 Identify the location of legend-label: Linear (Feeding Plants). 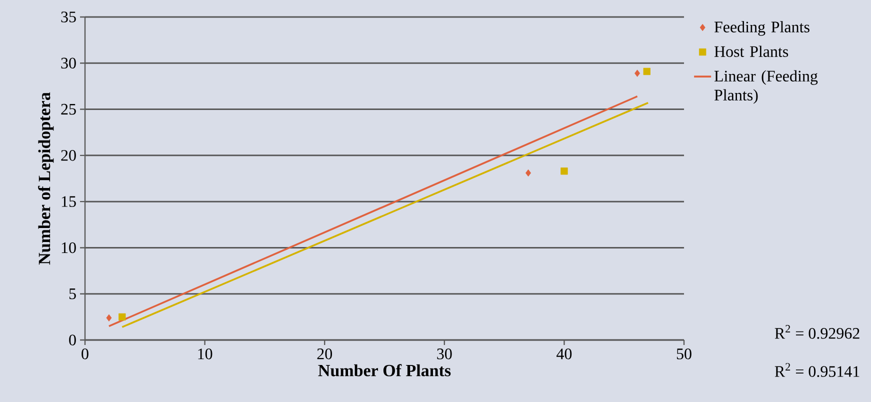
(766, 87).